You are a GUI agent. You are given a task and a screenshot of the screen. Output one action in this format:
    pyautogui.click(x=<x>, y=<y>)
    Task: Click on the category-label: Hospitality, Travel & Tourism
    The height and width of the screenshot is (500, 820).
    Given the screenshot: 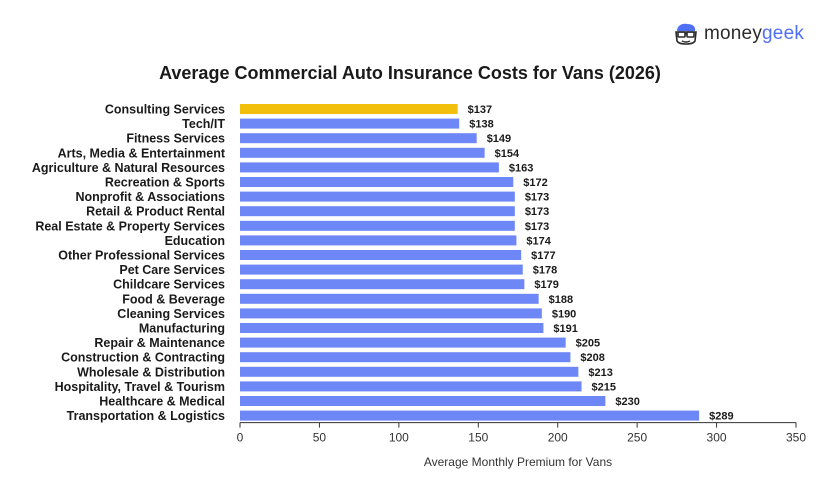 What is the action you would take?
    pyautogui.click(x=140, y=387)
    